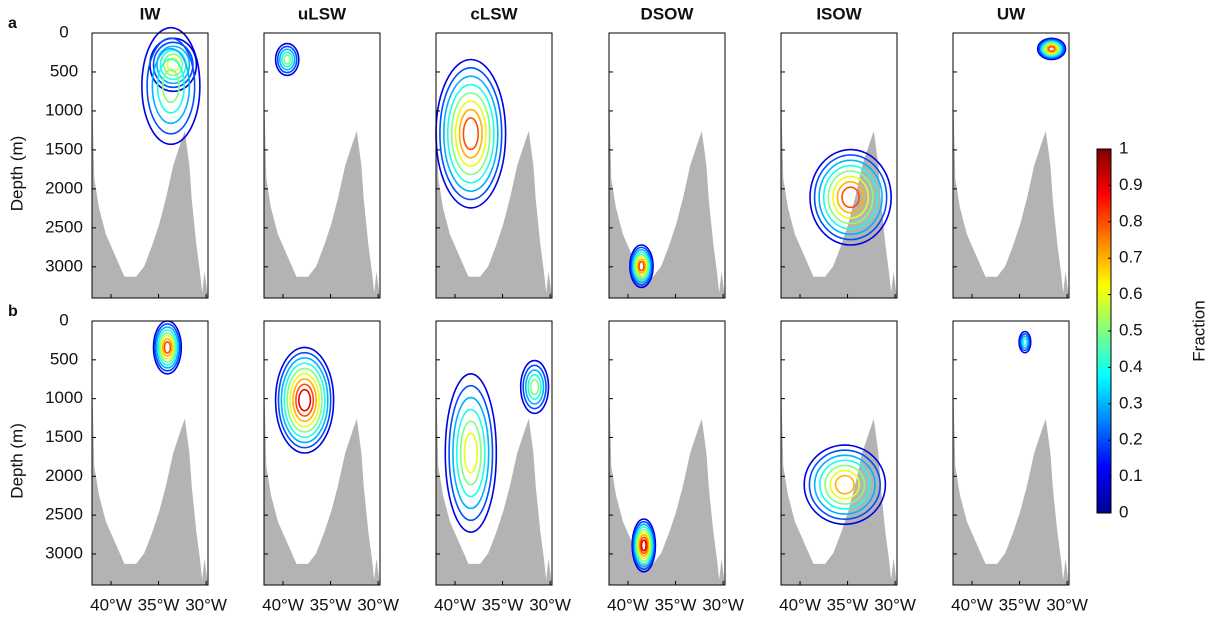  Describe the element at coordinates (1131, 184) in the screenshot. I see `colorbar-tick-label: 0.9` at that location.